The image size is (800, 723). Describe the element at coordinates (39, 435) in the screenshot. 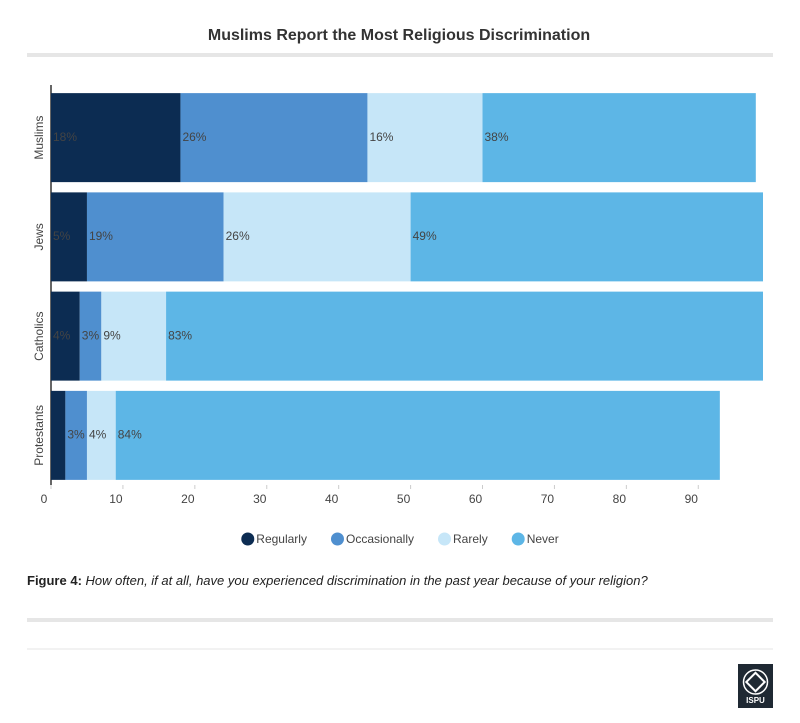

I see `y-tick-label: Protestants` at that location.